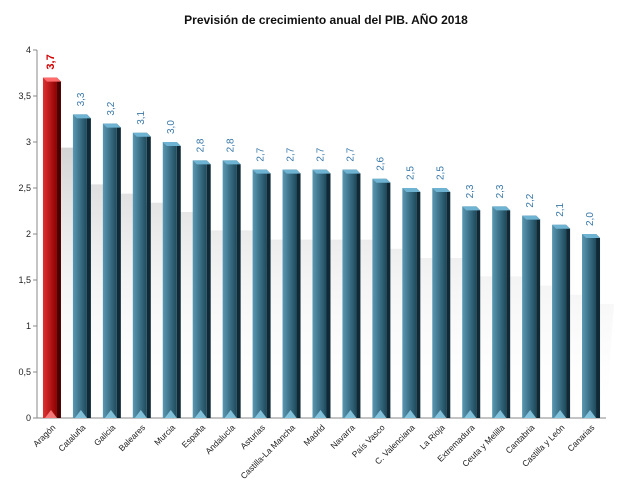 This screenshot has width=618, height=495. I want to click on category-label: Baleares, so click(131, 437).